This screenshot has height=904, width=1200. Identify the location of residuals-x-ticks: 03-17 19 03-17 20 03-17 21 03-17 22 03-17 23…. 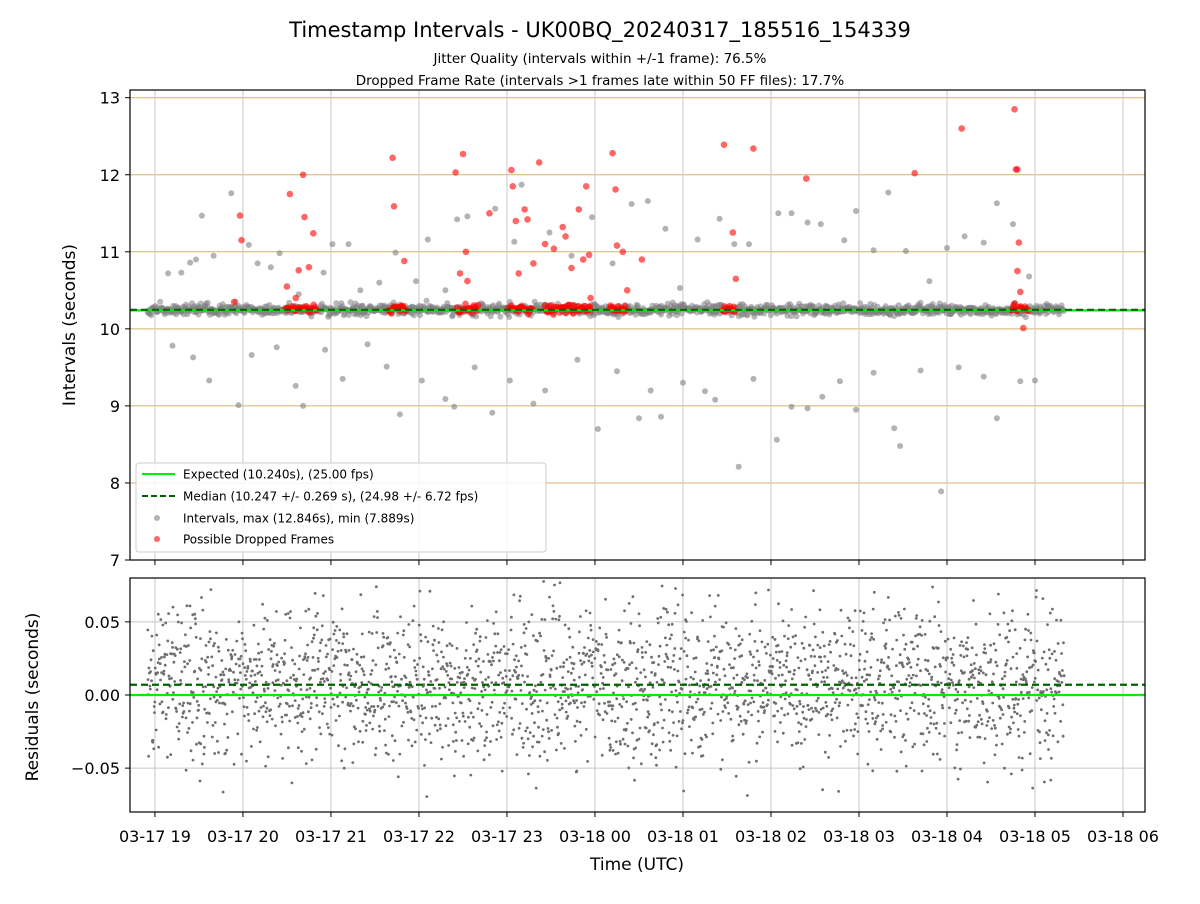
(639, 829).